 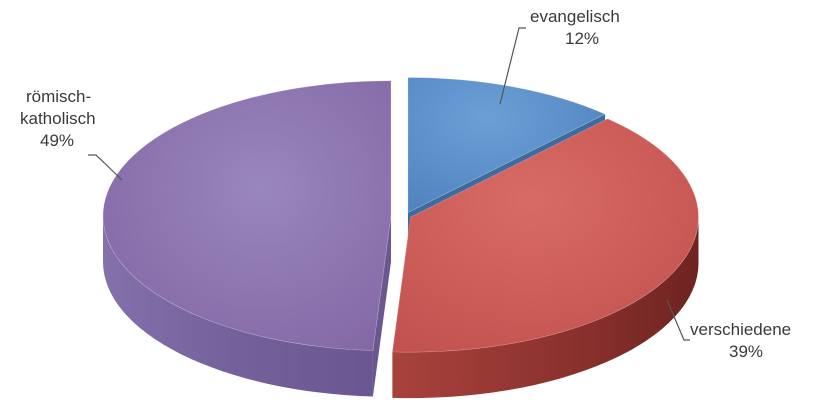 I want to click on slice-name-evangelisch: evangelisch, so click(x=575, y=16).